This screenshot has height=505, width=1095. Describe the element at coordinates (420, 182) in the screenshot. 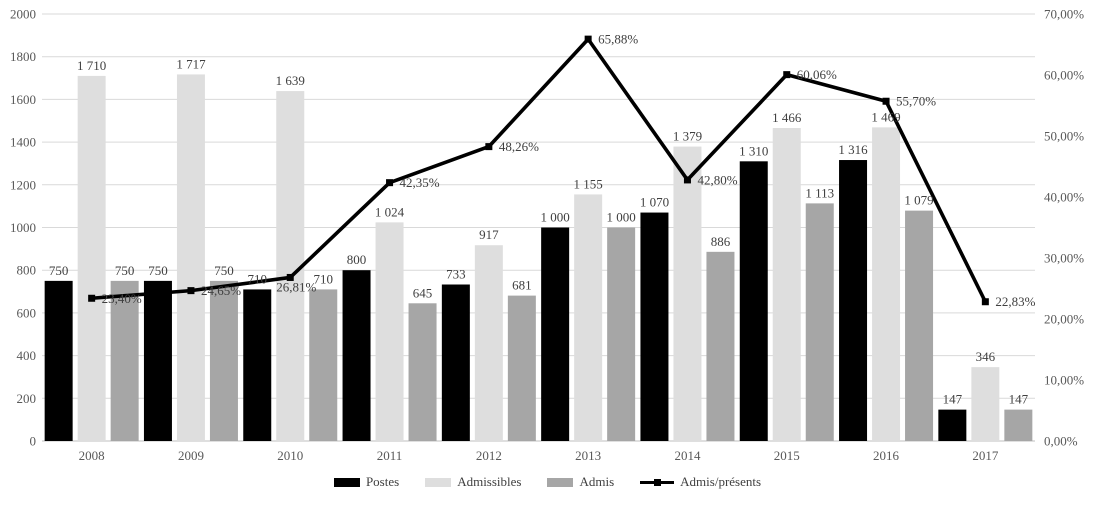

I see `line-label-2011: 42,35%` at that location.